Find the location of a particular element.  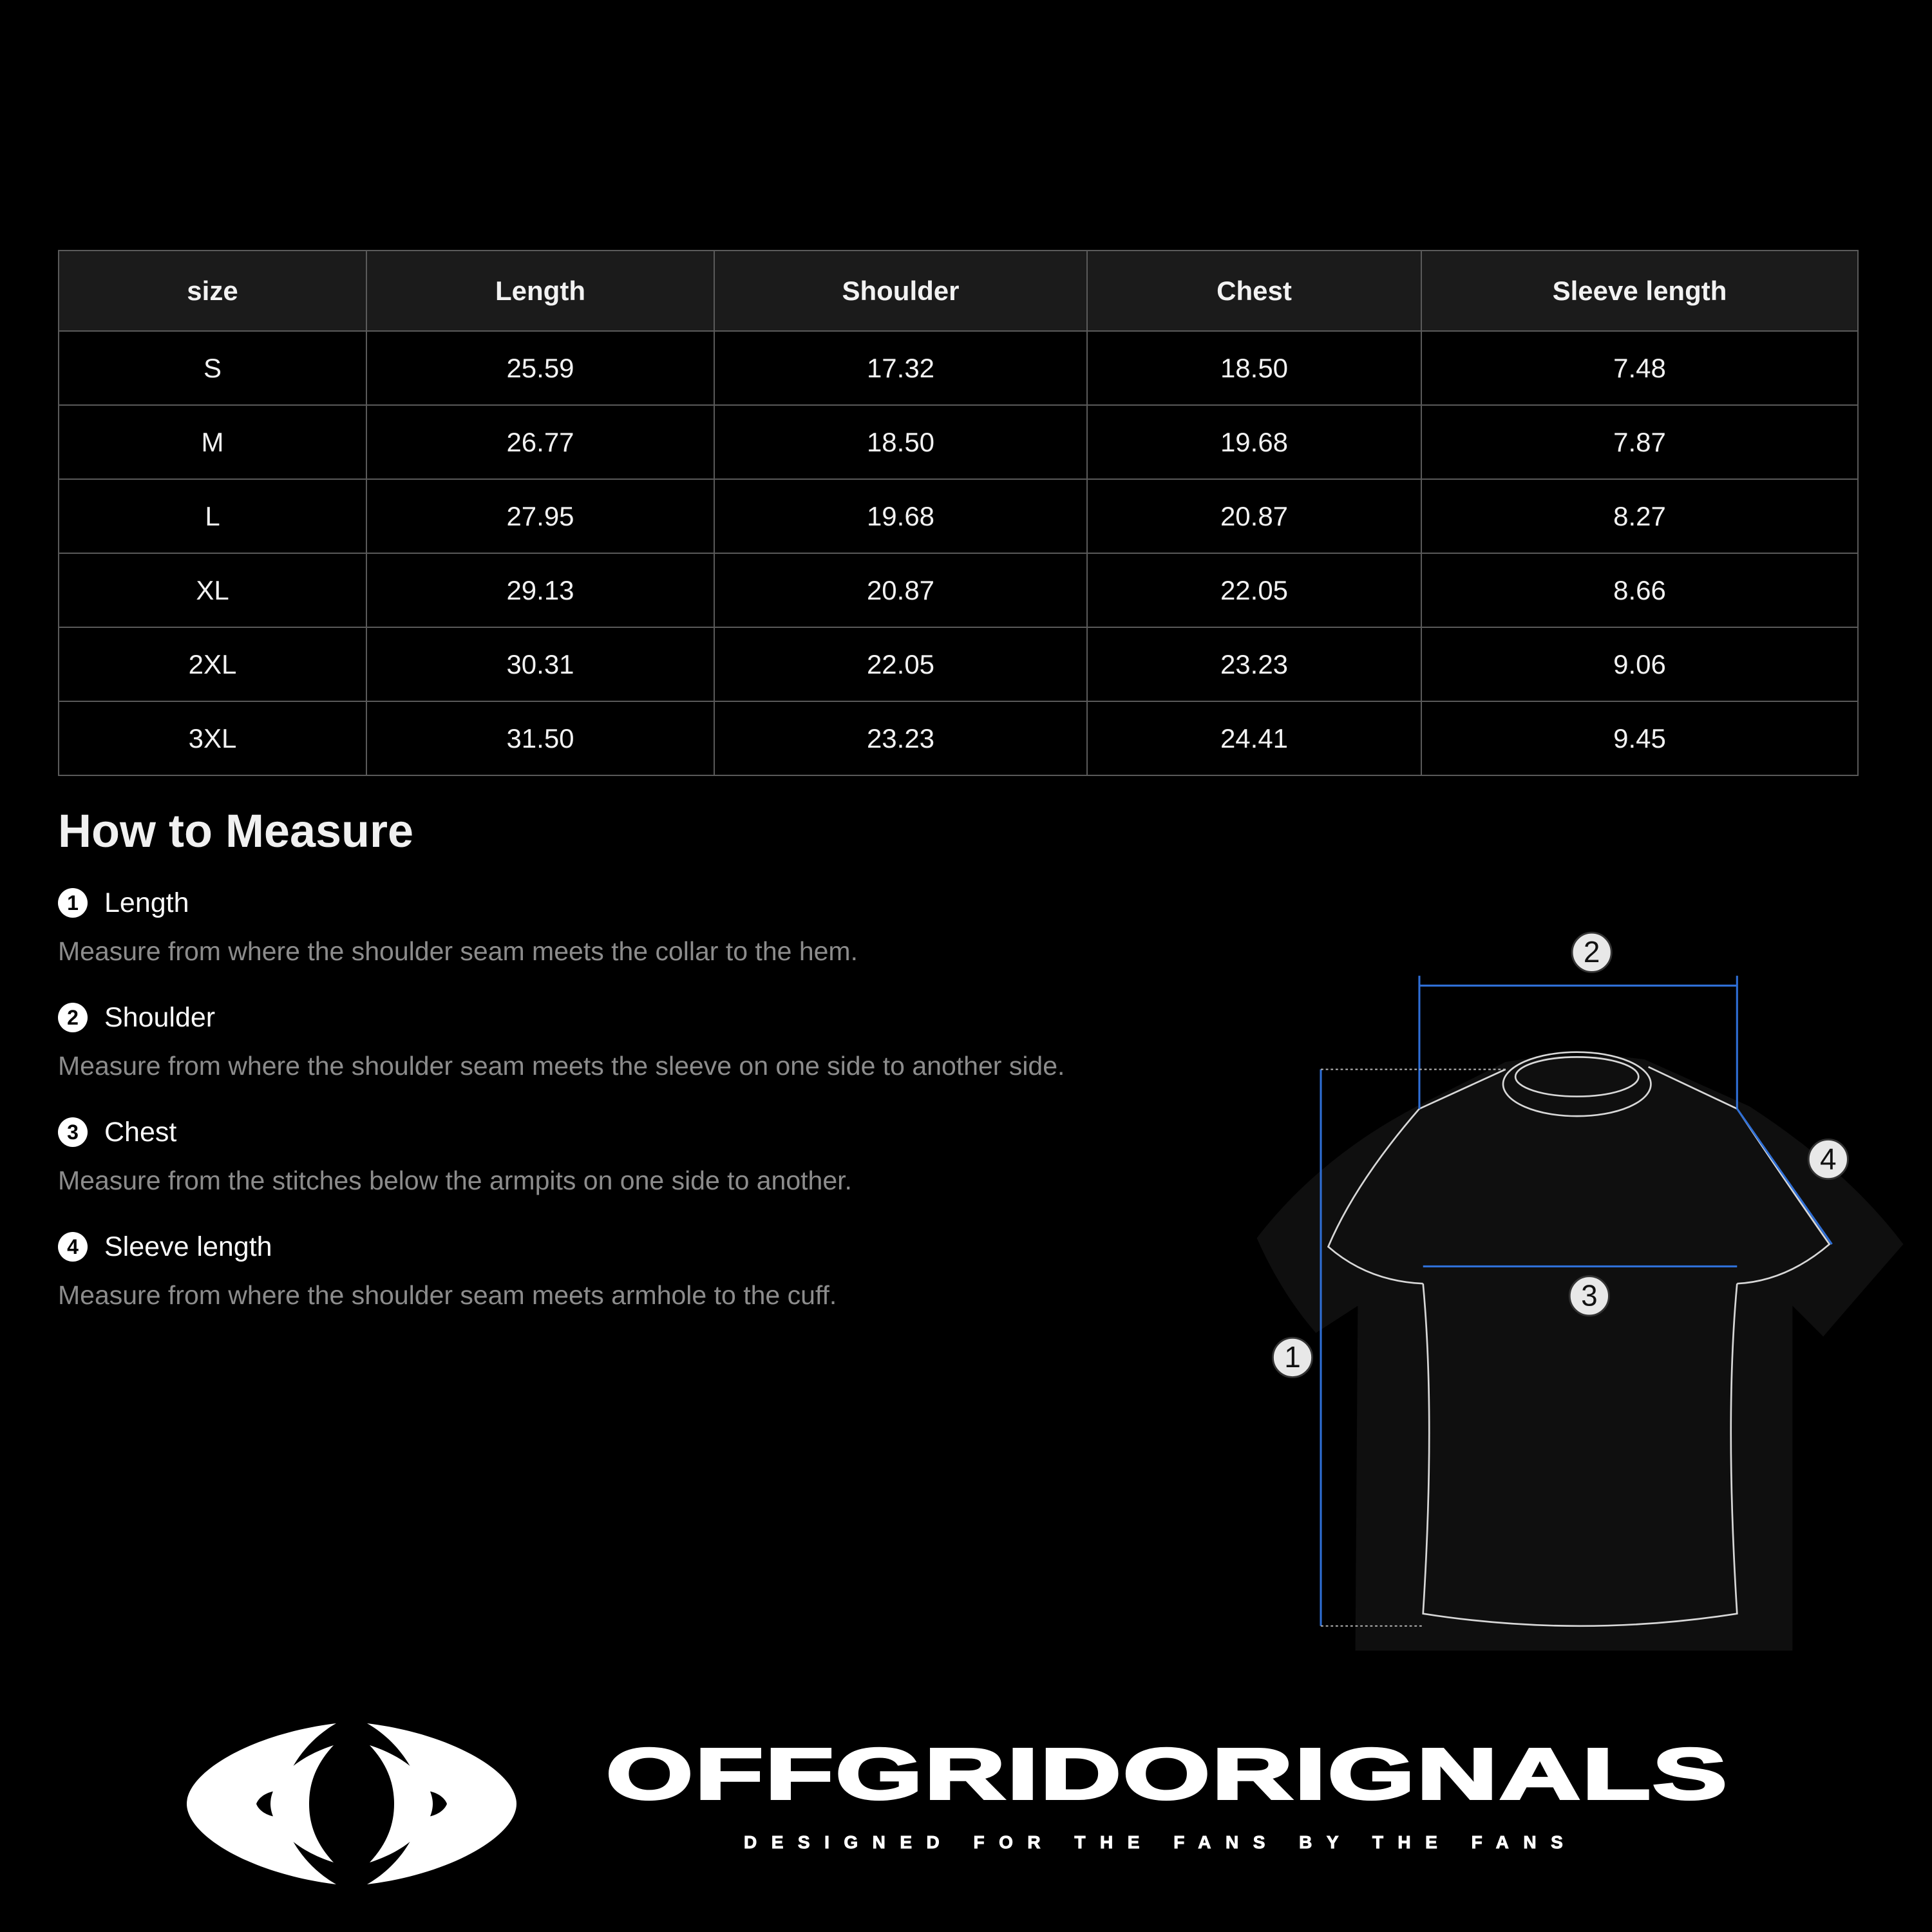

measure-item-title: 4 Sleeve length is located at coordinates (637, 1246).